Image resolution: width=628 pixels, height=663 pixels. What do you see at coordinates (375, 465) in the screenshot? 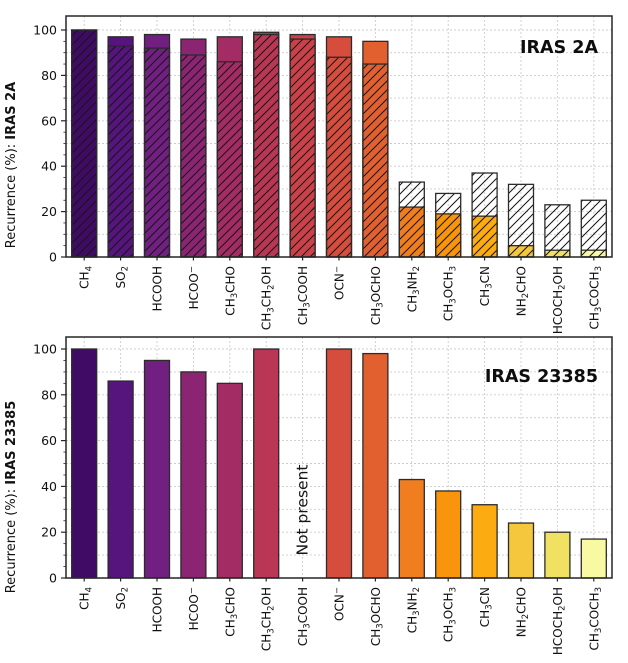
I see `bar-CH3OCHO` at bounding box center [375, 465].